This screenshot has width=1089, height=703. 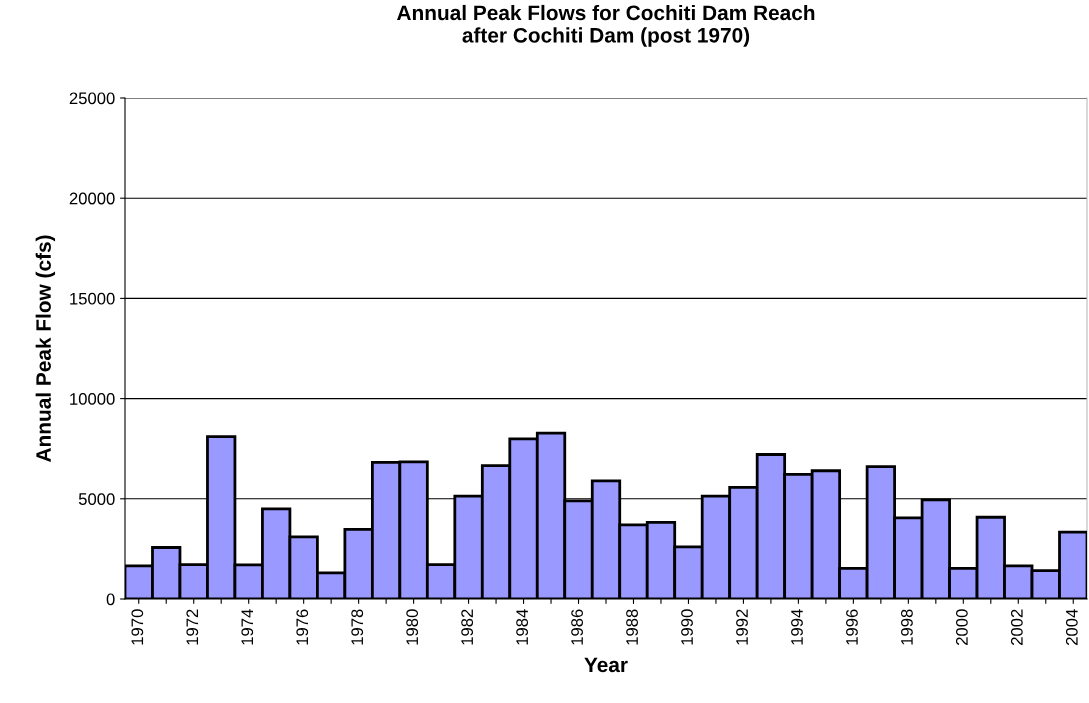 I want to click on x-tick-label: 1982, so click(x=467, y=627).